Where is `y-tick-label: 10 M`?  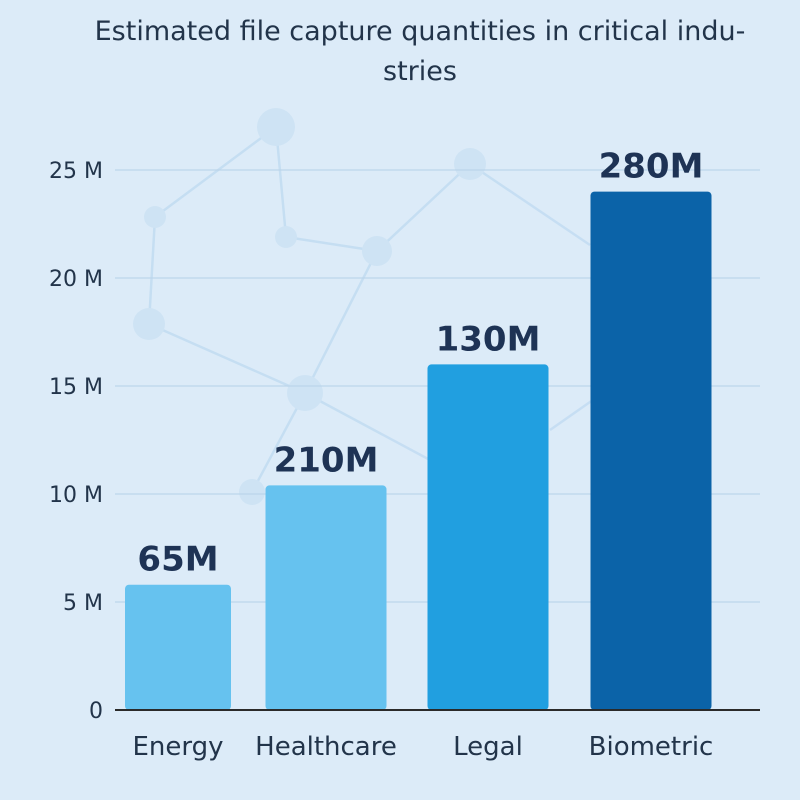
y-tick-label: 10 M is located at coordinates (76, 495).